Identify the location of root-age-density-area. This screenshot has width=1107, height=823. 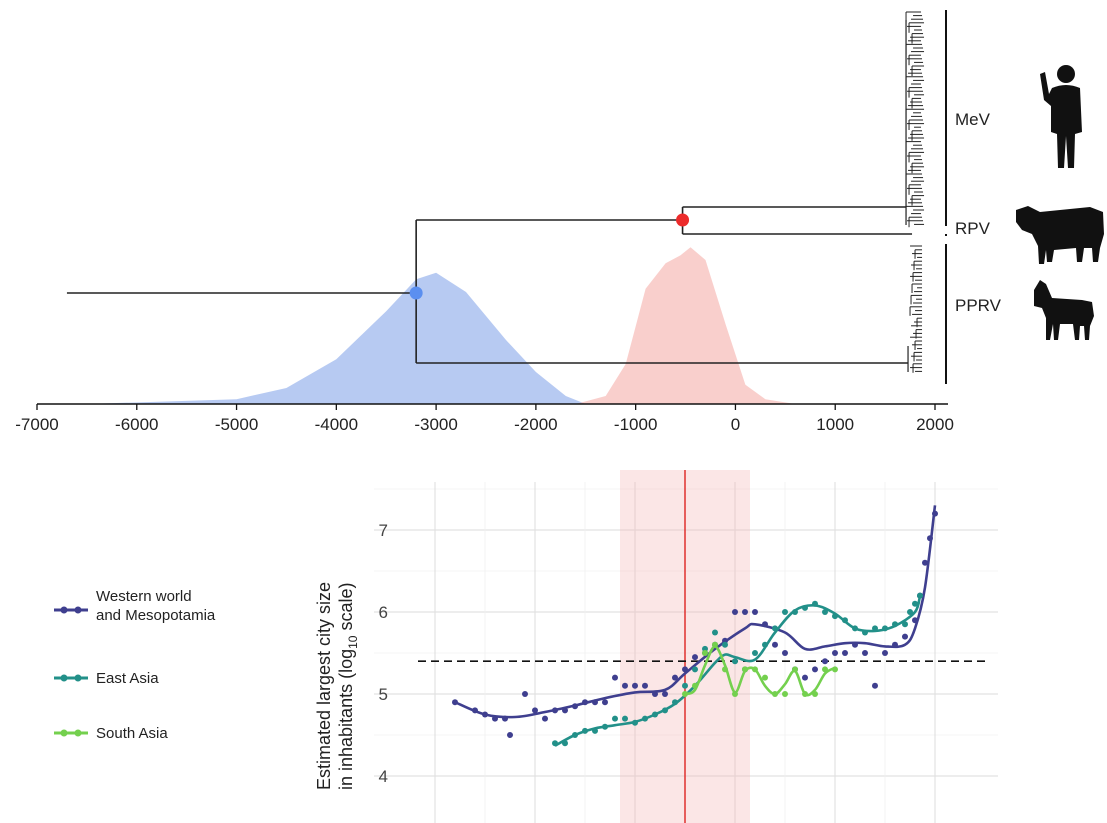
(336, 338).